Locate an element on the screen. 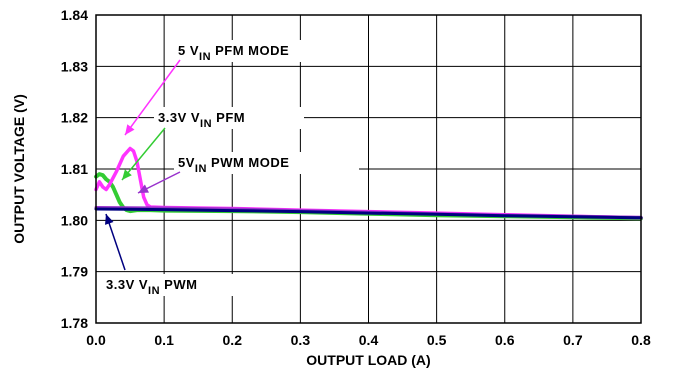 This screenshot has width=675, height=377. y-axis-title: OUTPUT VOLTAGE (V) is located at coordinates (19, 169).